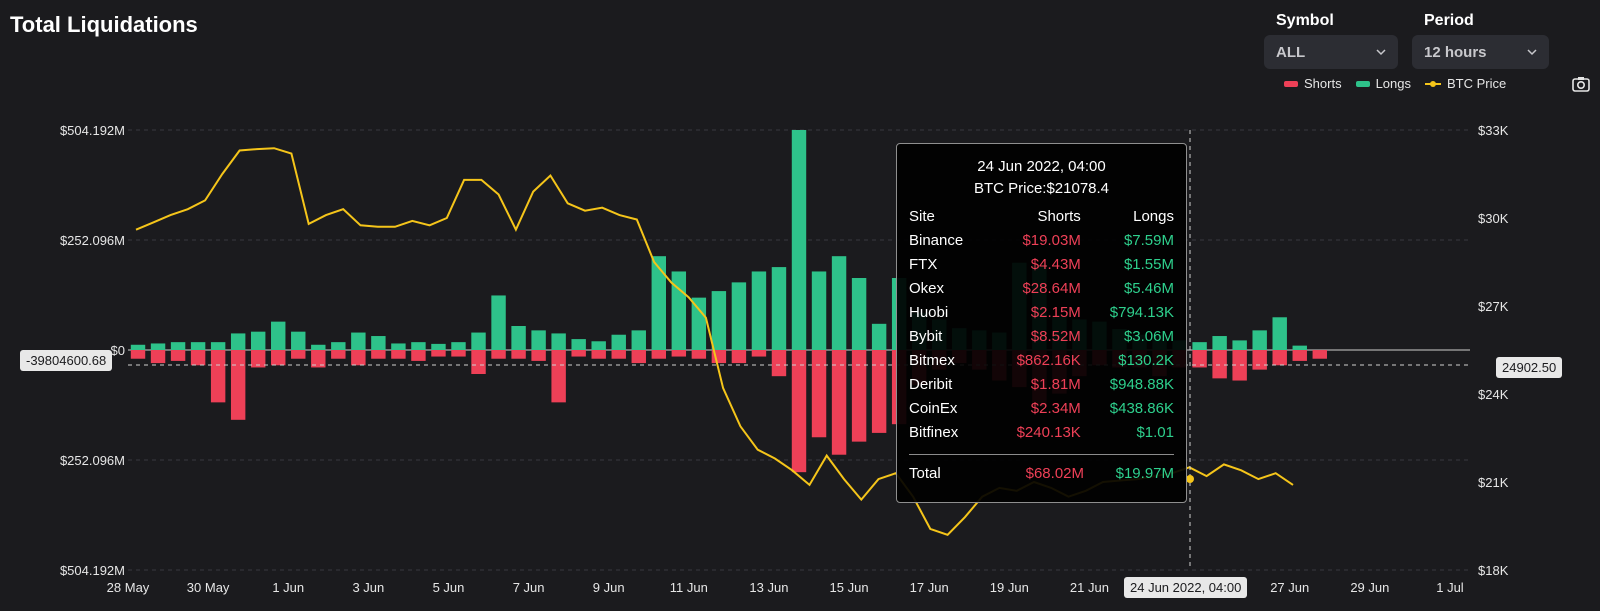 This screenshot has width=1600, height=611. I want to click on tooltip-cell-site: Huobi, so click(929, 312).